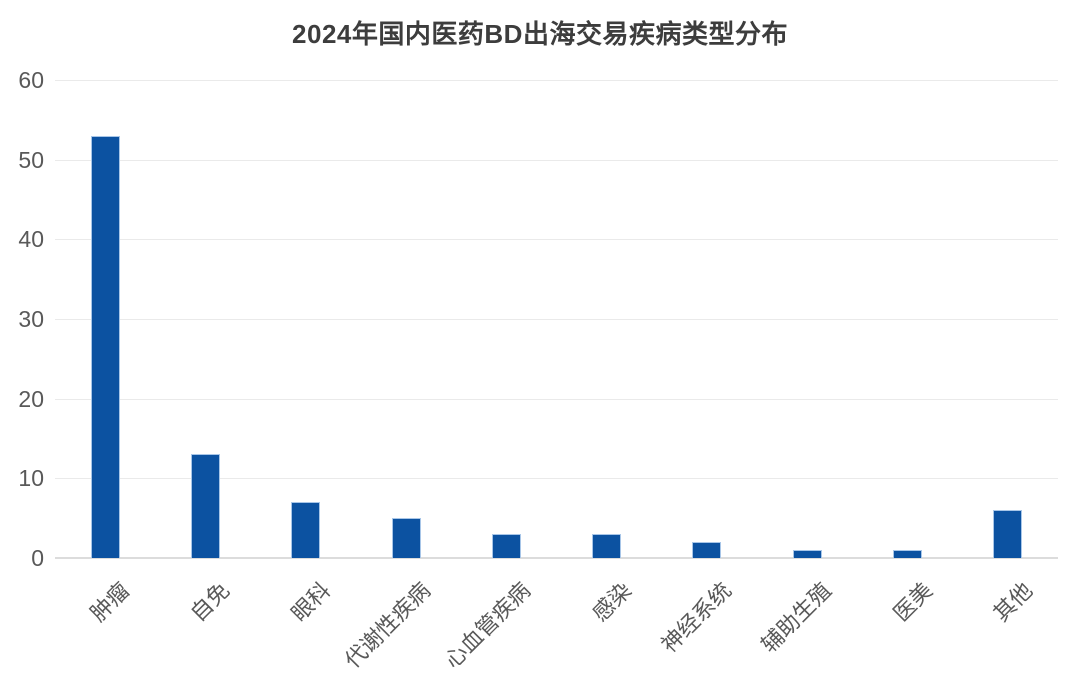 This screenshot has height=693, width=1080. Describe the element at coordinates (488, 625) in the screenshot. I see `x-axis-tick-label: 心血管疾病` at that location.